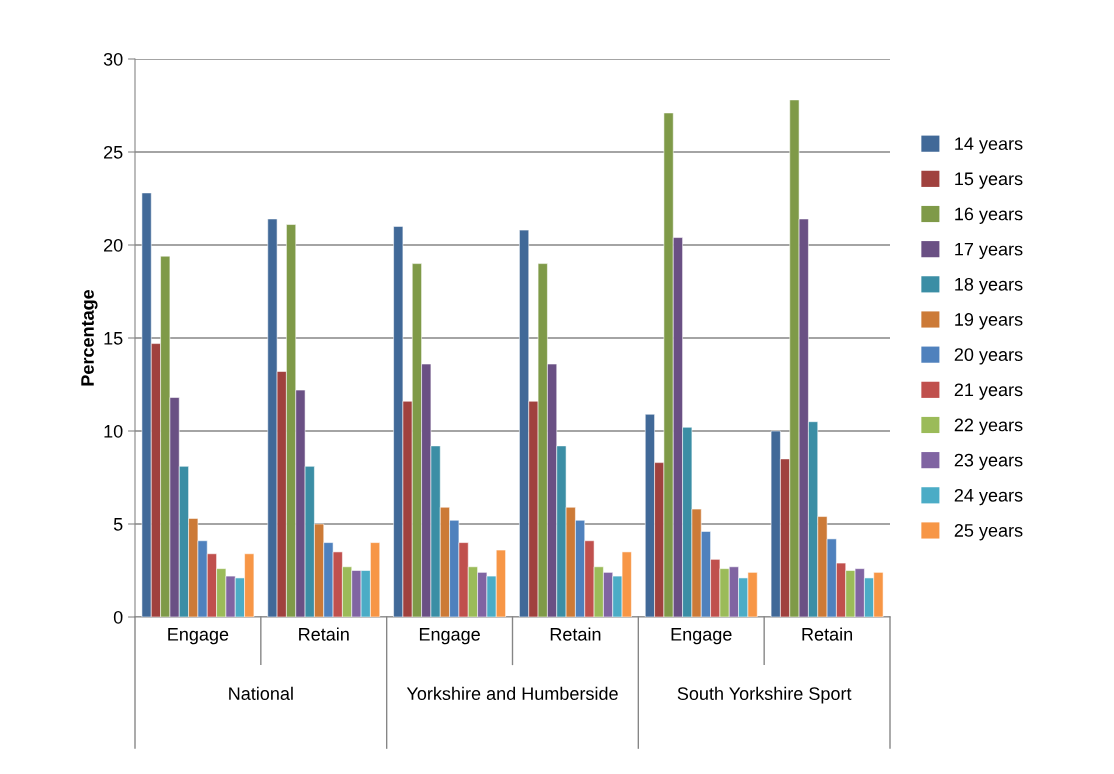  What do you see at coordinates (261, 693) in the screenshot?
I see `text: National` at bounding box center [261, 693].